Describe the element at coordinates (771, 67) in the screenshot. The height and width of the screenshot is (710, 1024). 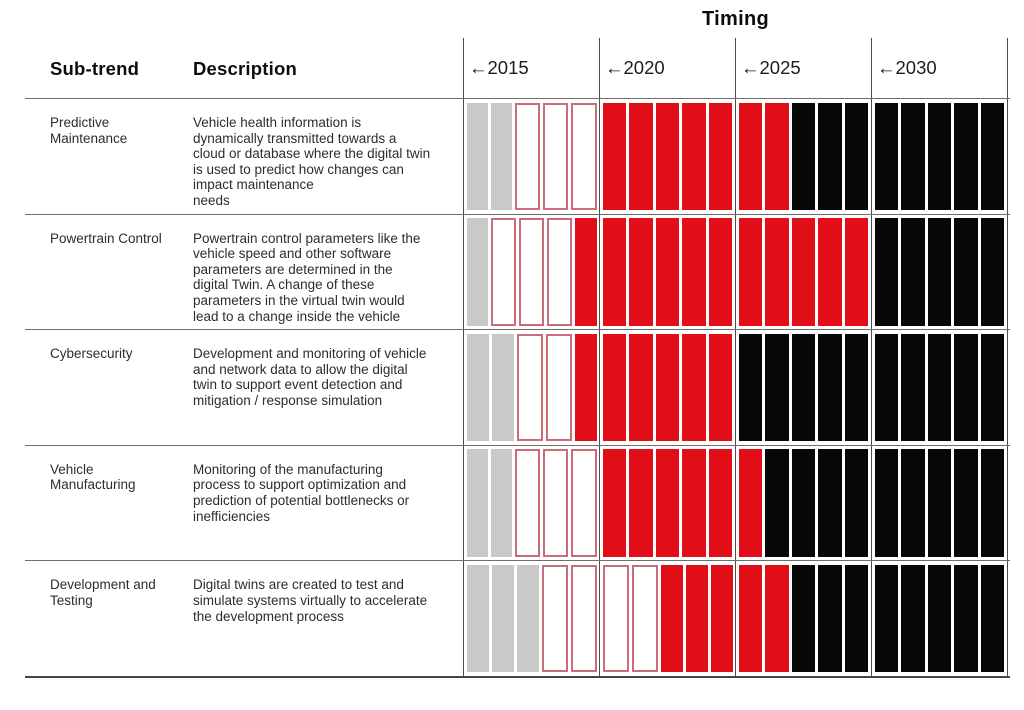
I see `timeline-year-label: ←2025` at that location.